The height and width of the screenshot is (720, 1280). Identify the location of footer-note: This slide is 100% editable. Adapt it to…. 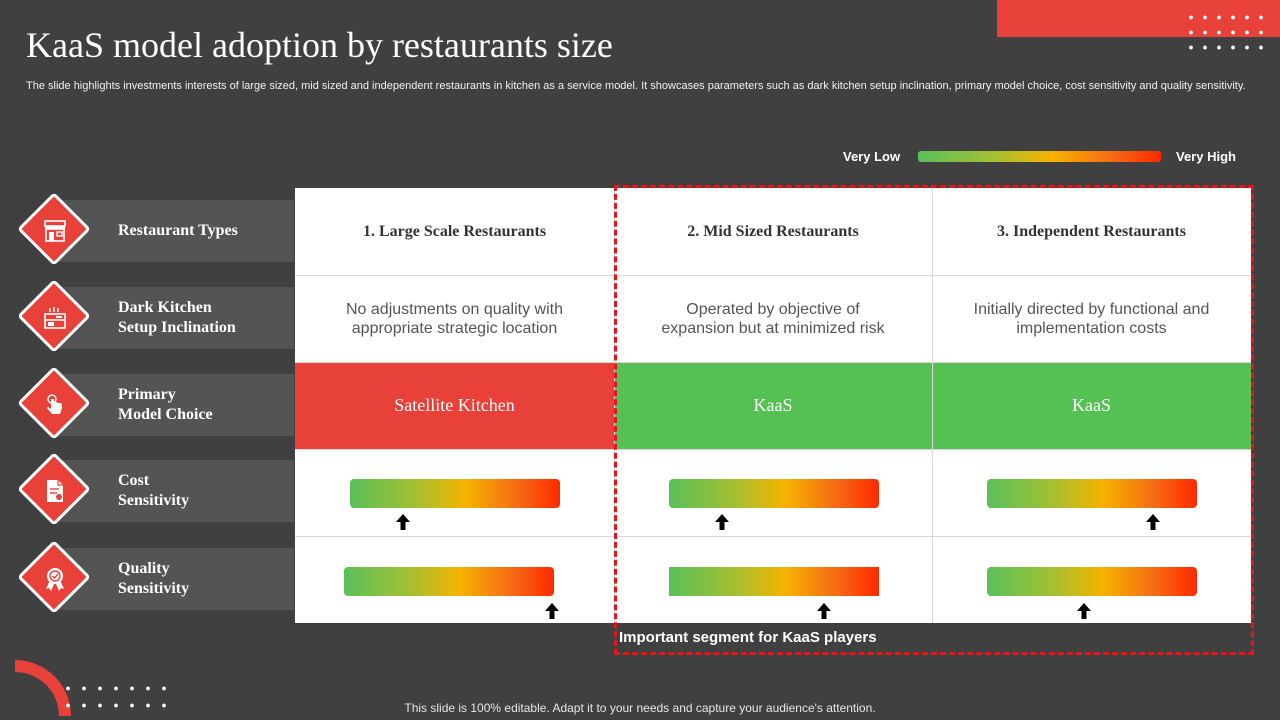
(640, 708).